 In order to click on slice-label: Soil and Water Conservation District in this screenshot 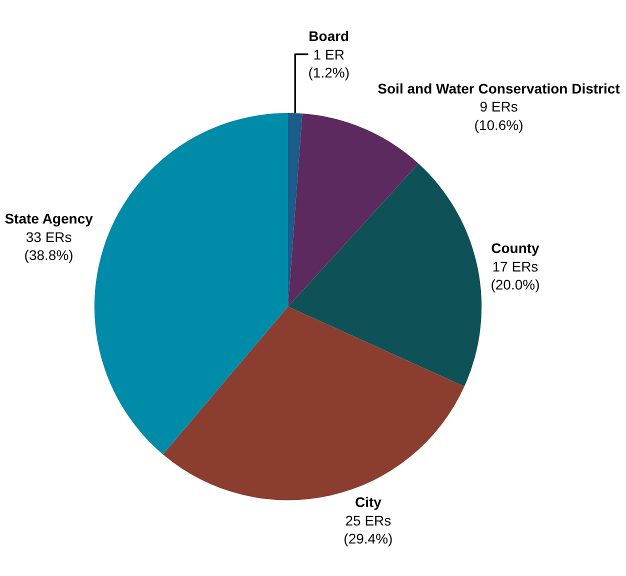, I will do `click(499, 88)`.